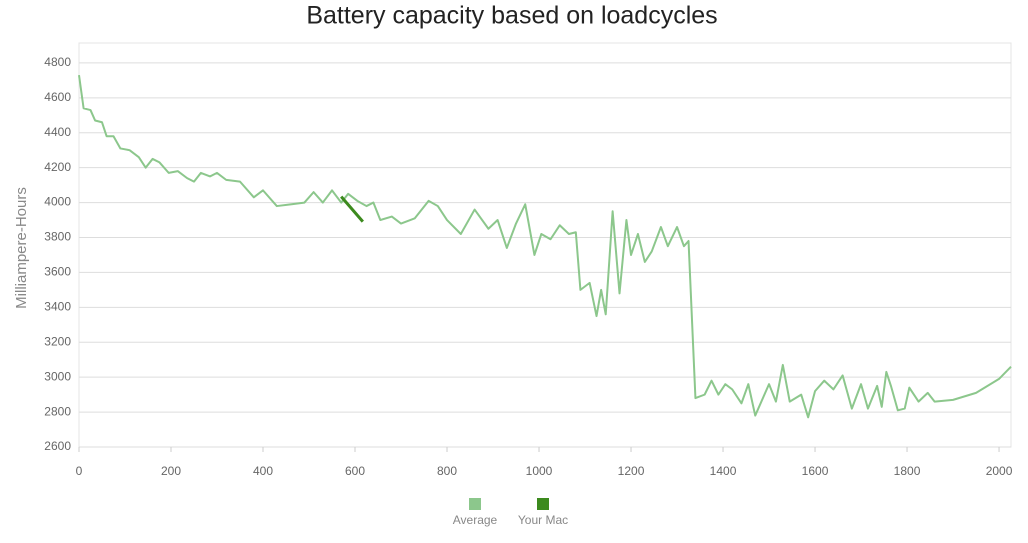 The width and height of the screenshot is (1028, 543). What do you see at coordinates (723, 471) in the screenshot?
I see `x-tick-label: 1400` at bounding box center [723, 471].